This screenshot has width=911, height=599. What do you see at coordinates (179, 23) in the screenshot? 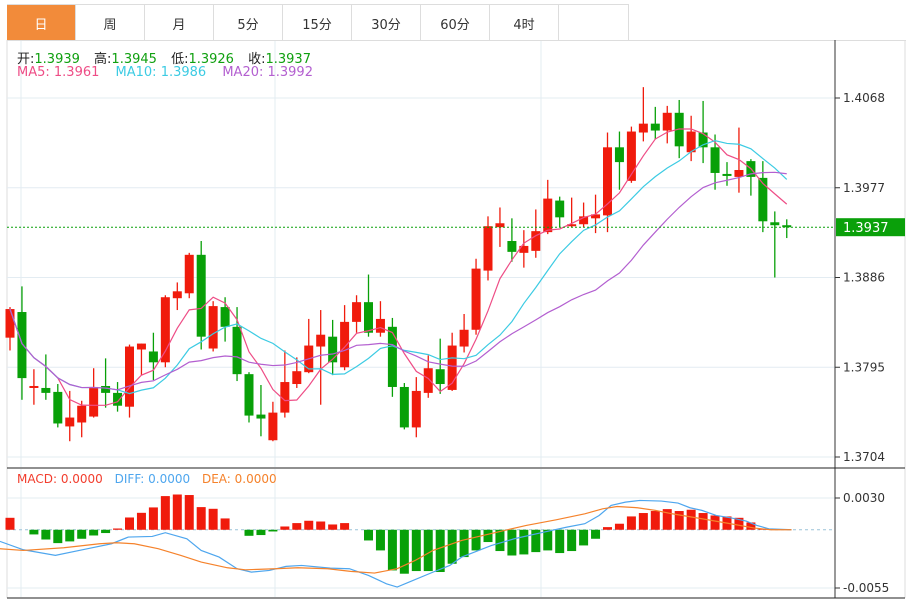
I see `tab-3: 月` at bounding box center [179, 23].